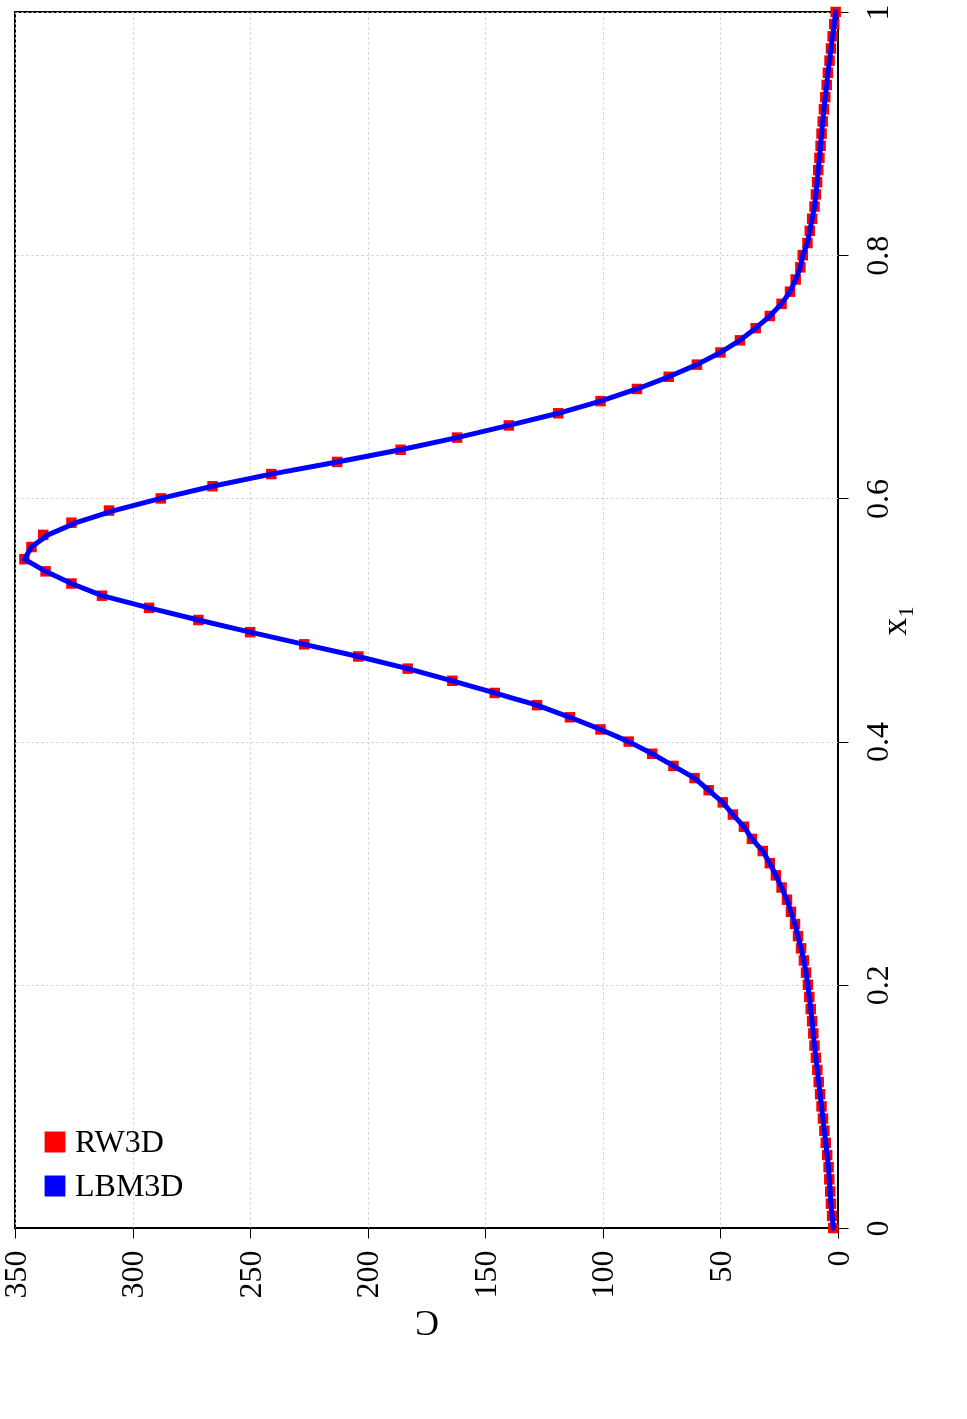 Image resolution: width=967 pixels, height=1419 pixels. I want to click on x-tick-label: 100, so click(602, 1274).